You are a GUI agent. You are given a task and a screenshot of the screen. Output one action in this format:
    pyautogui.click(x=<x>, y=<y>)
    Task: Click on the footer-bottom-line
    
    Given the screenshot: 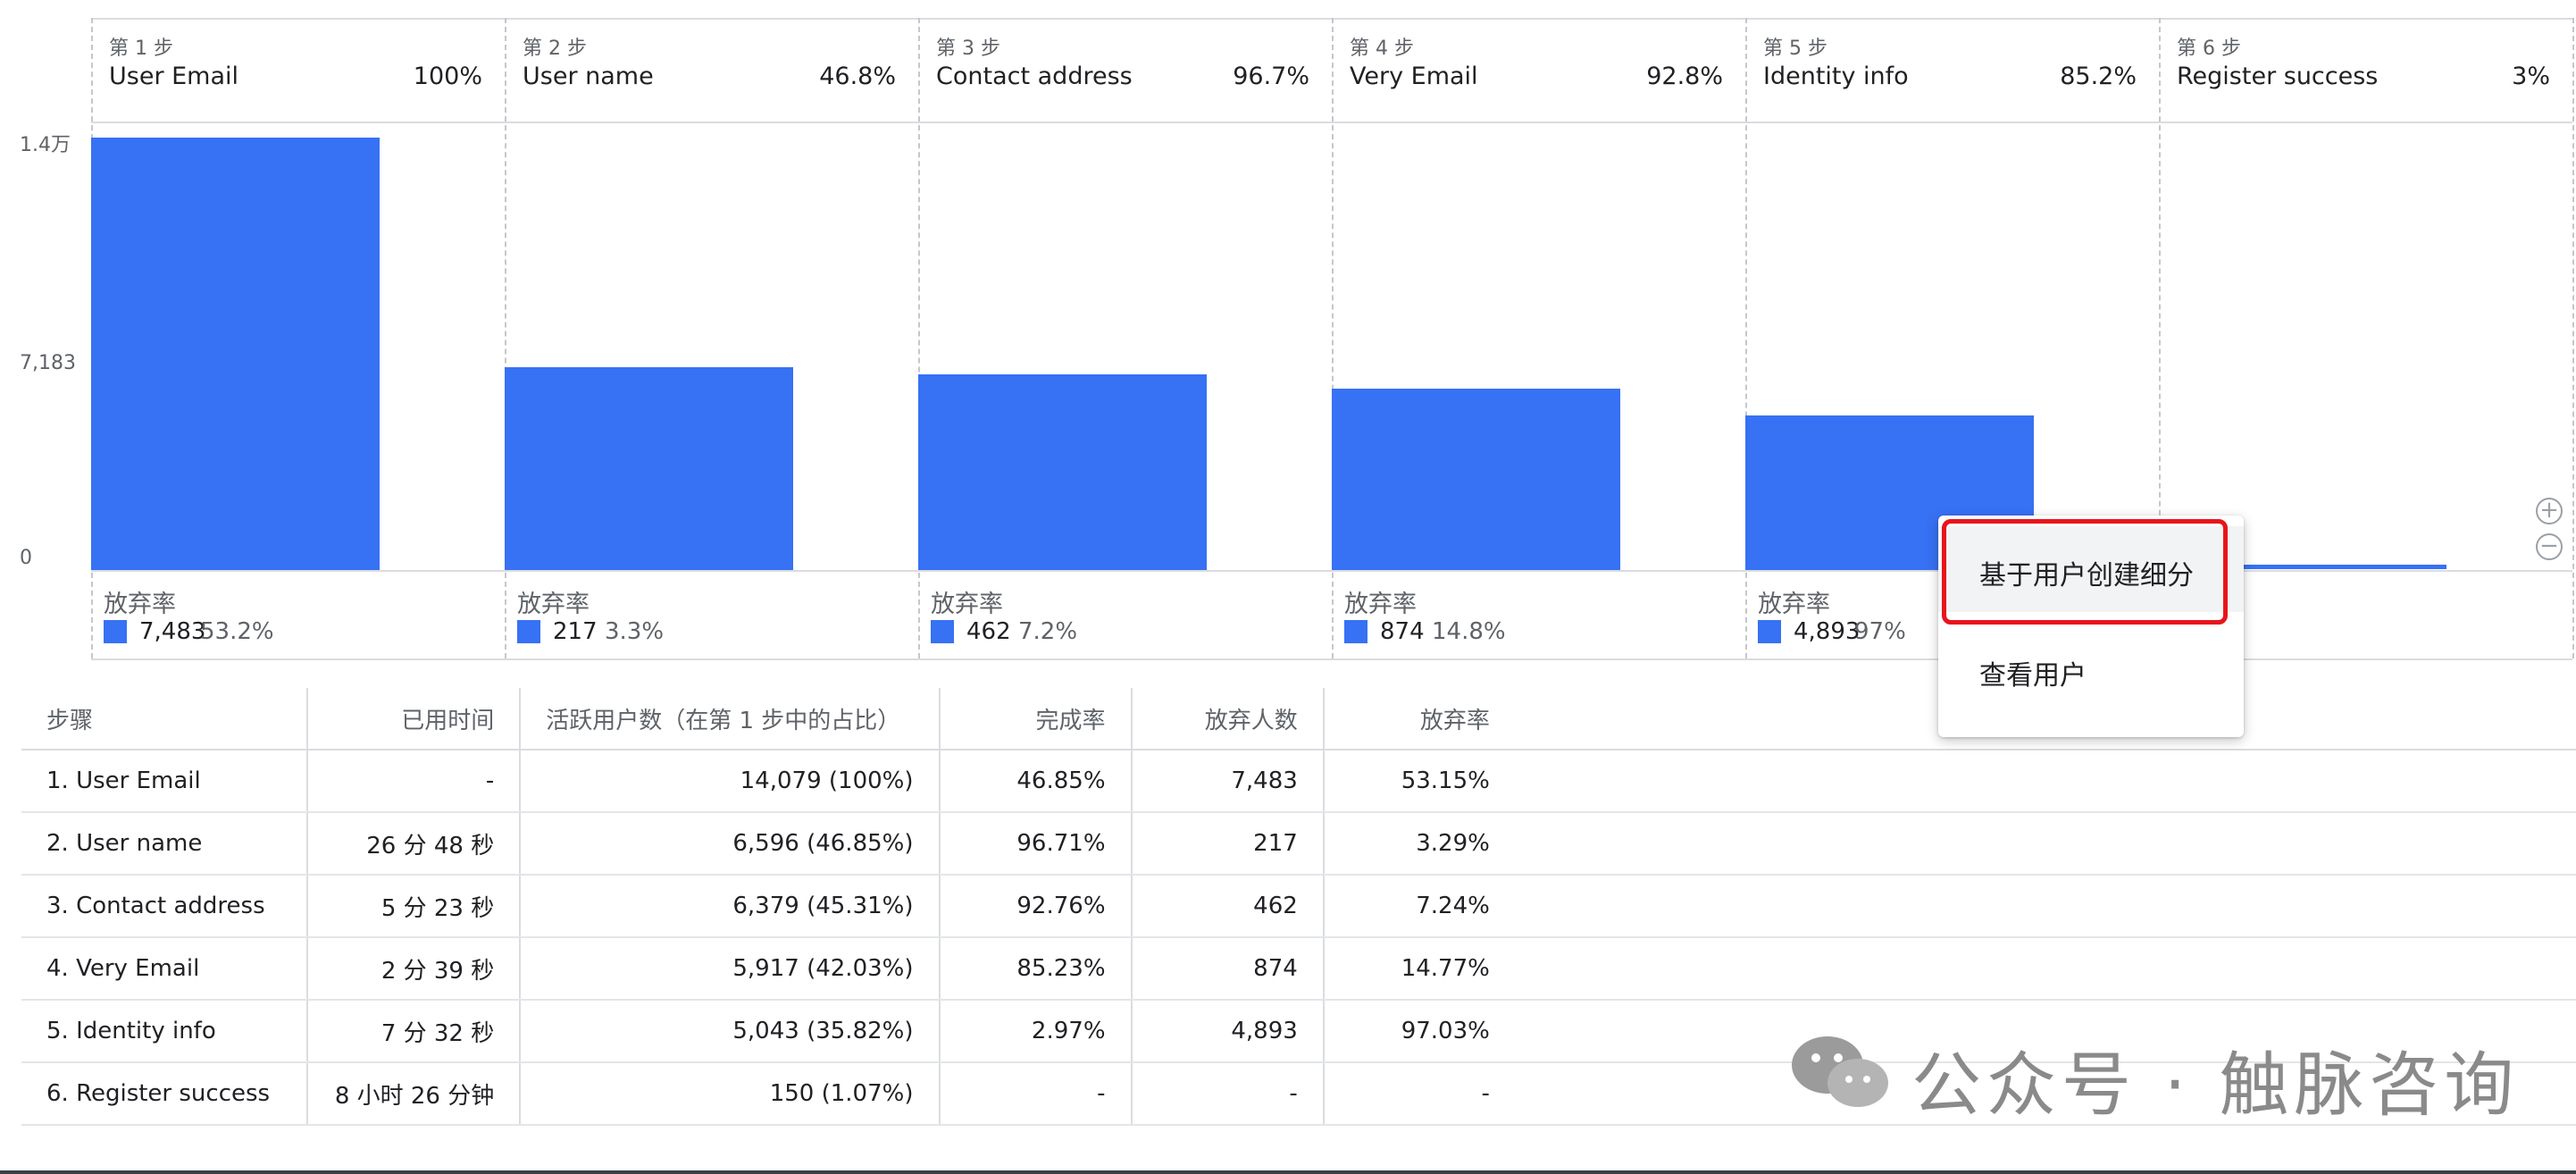 What is the action you would take?
    pyautogui.click(x=1331, y=659)
    